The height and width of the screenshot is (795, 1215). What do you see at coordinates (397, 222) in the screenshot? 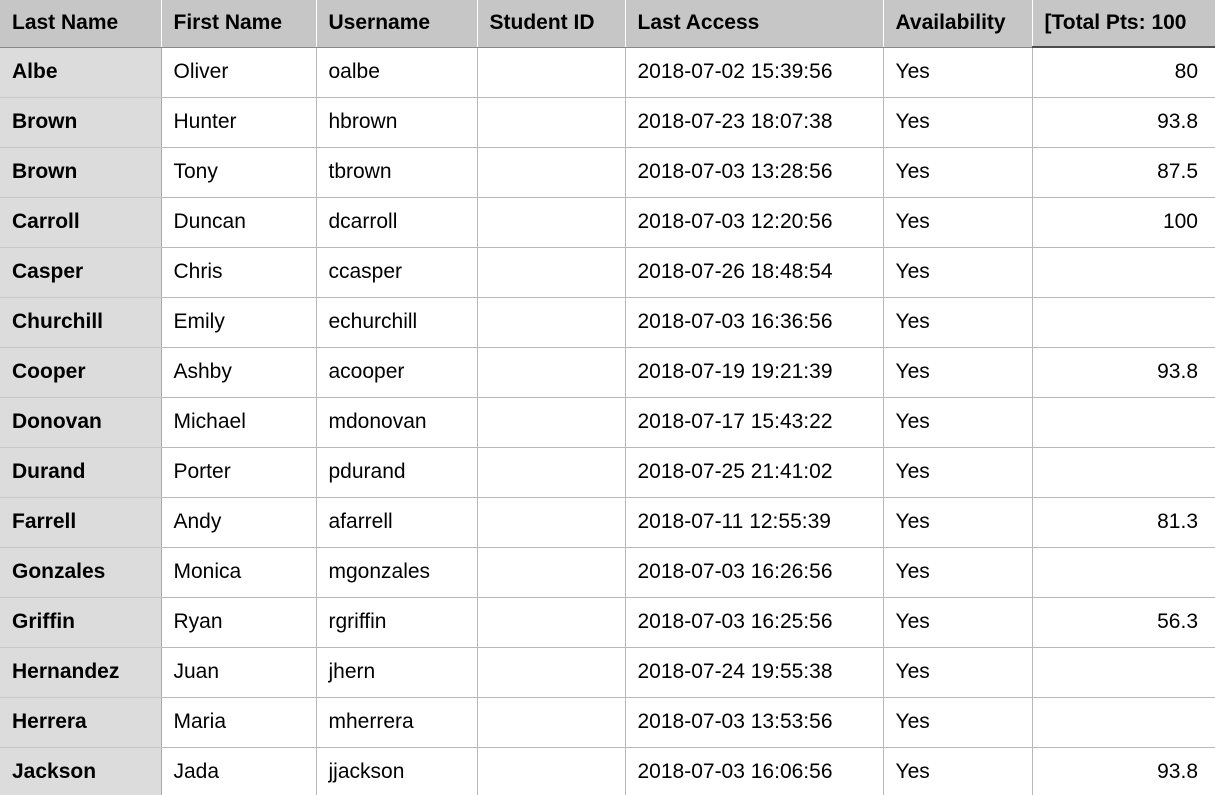
I see `cell-username: dcarroll` at bounding box center [397, 222].